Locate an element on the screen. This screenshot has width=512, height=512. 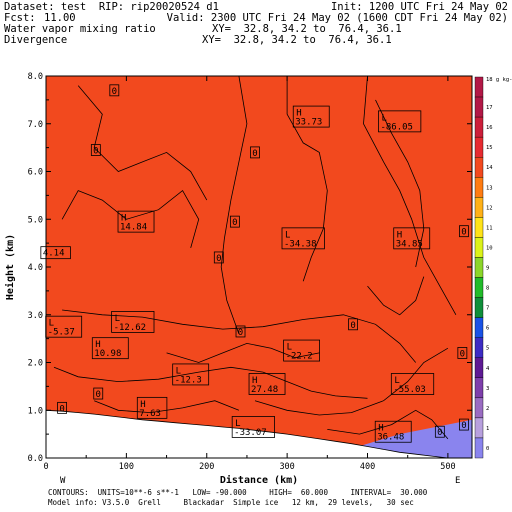
extremum-label-17: L-22.2 is located at coordinates (302, 350).